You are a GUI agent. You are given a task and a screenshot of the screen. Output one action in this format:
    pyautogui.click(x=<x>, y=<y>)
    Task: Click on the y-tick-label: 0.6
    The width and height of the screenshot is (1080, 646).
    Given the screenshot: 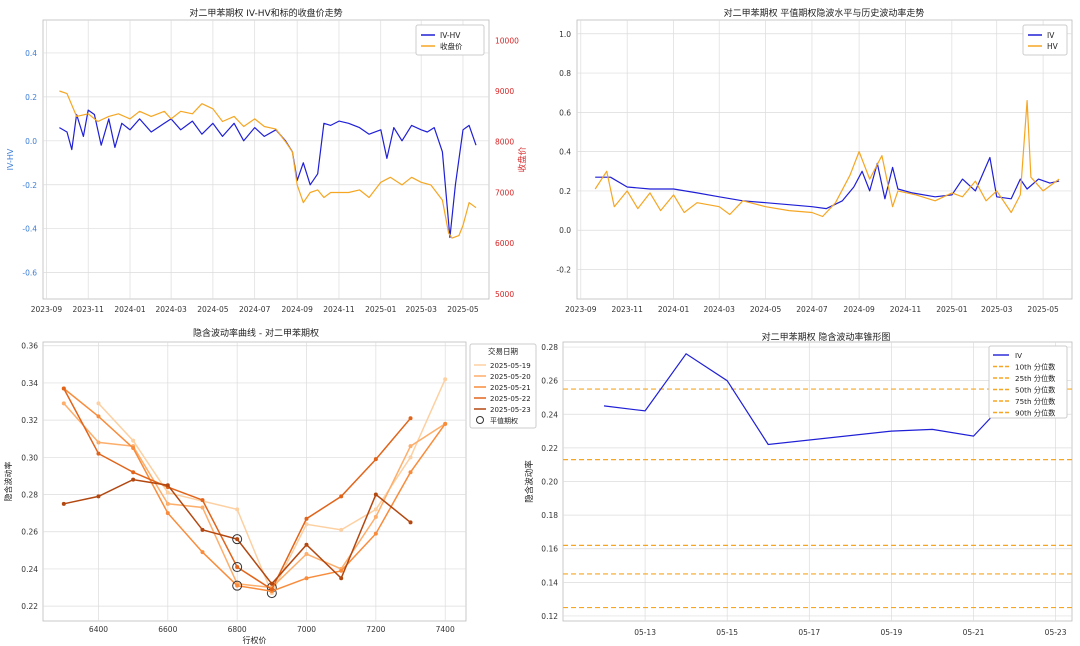 What is the action you would take?
    pyautogui.click(x=565, y=112)
    